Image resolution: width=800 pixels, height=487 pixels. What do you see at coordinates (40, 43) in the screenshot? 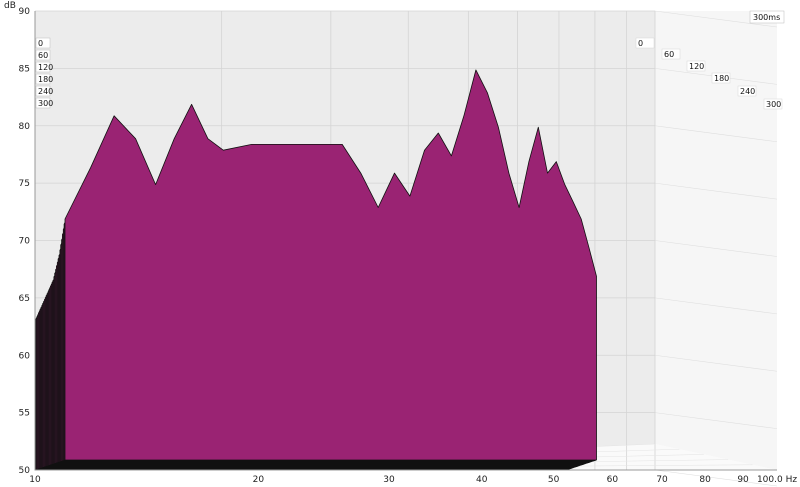
I see `time-label-left: 0` at bounding box center [40, 43].